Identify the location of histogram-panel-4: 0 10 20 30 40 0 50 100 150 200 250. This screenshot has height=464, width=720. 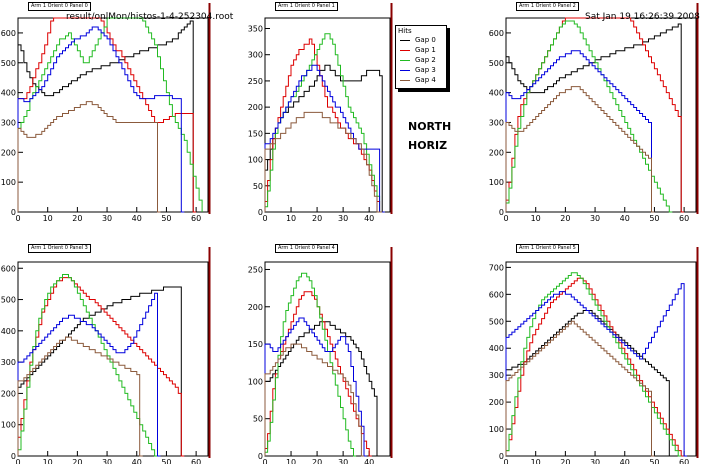
(320, 355).